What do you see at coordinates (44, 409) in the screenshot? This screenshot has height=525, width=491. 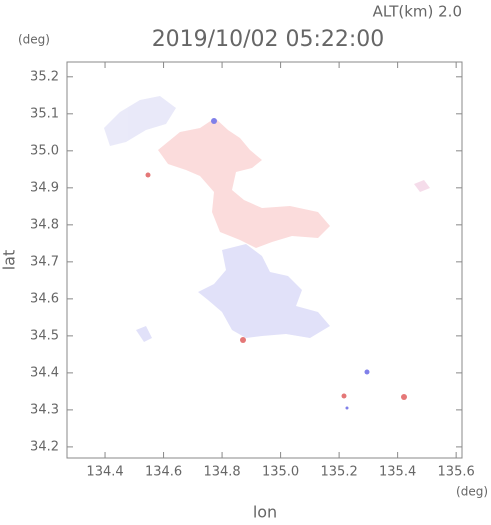 I see `y-tick-label: 34.3` at bounding box center [44, 409].